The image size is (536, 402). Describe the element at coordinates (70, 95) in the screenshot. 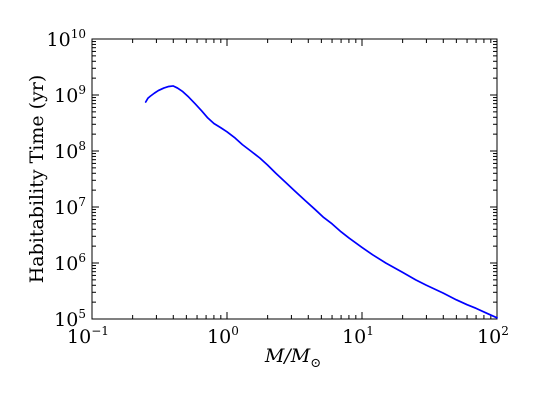

I see `y-tick-label: 109` at that location.